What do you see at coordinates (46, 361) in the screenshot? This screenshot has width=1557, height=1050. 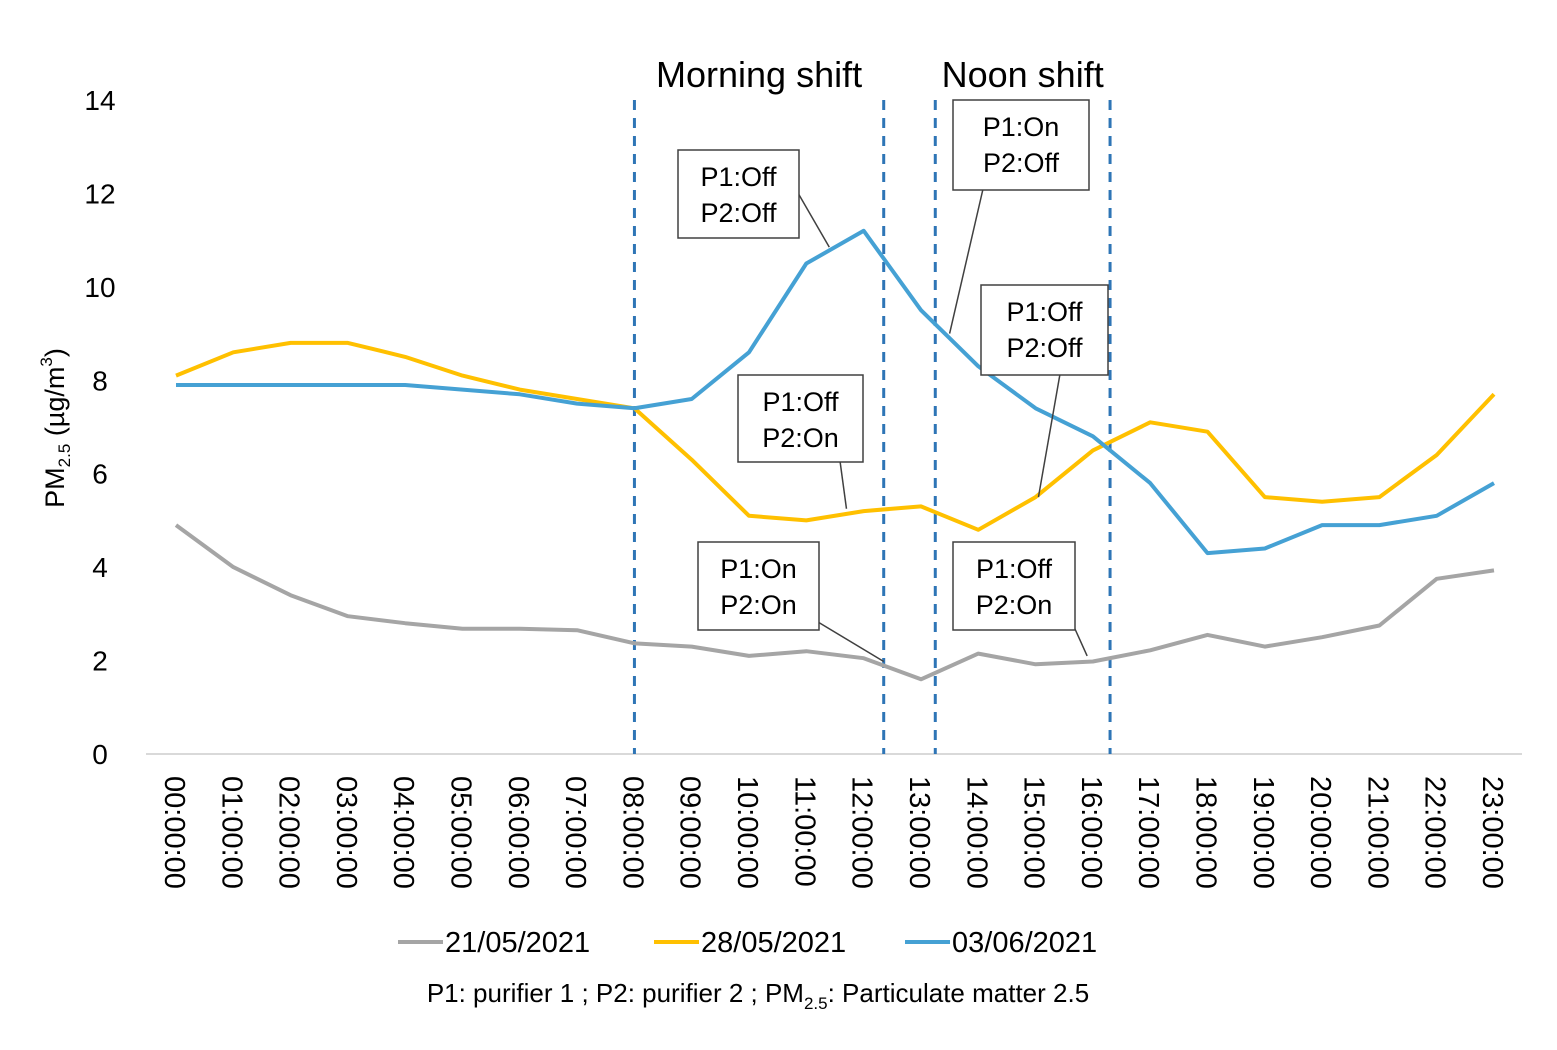 I see `y-axis-label-sup: 3` at bounding box center [46, 361].